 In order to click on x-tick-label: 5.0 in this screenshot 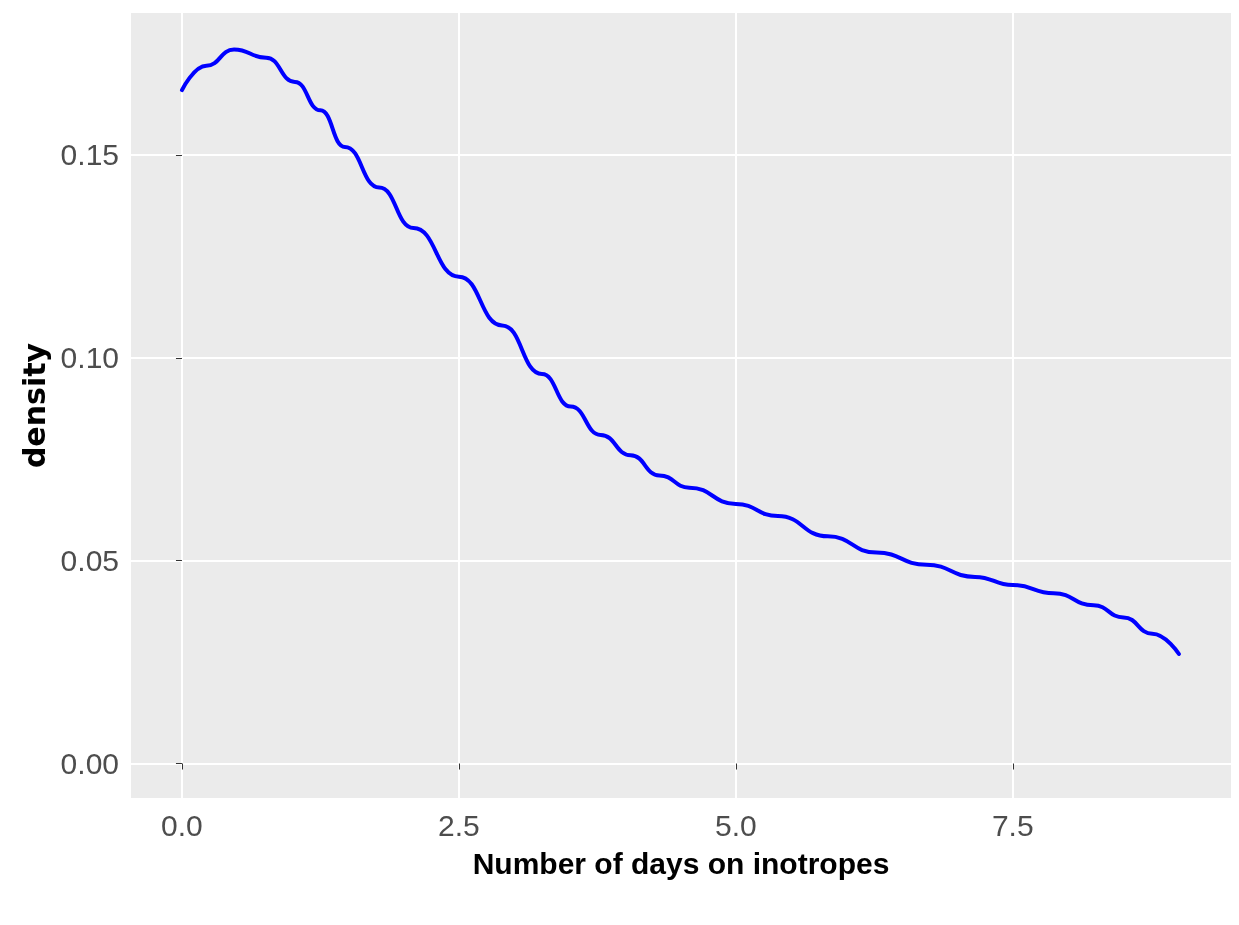, I will do `click(735, 825)`.